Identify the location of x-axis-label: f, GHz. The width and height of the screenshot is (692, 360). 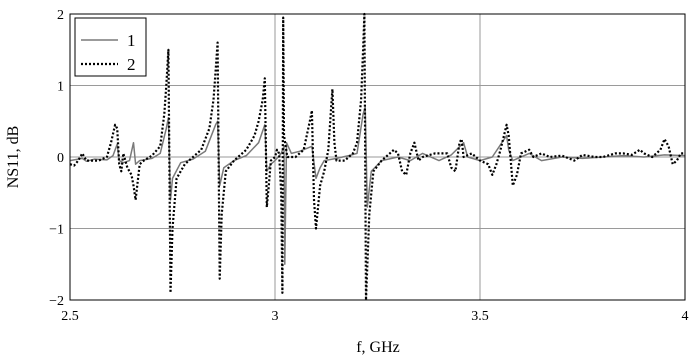
(378, 347).